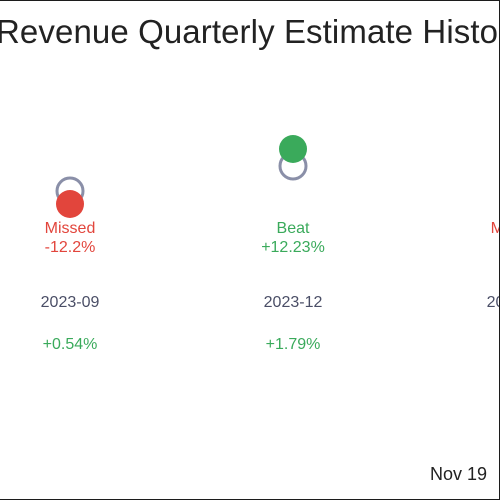 The height and width of the screenshot is (500, 500). I want to click on footer-date: Nov 19, so click(459, 474).